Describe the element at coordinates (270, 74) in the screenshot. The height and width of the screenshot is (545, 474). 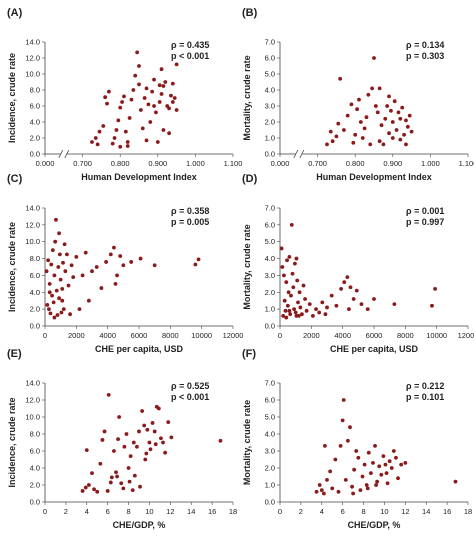
I see `y-tick-label: 5.0` at that location.